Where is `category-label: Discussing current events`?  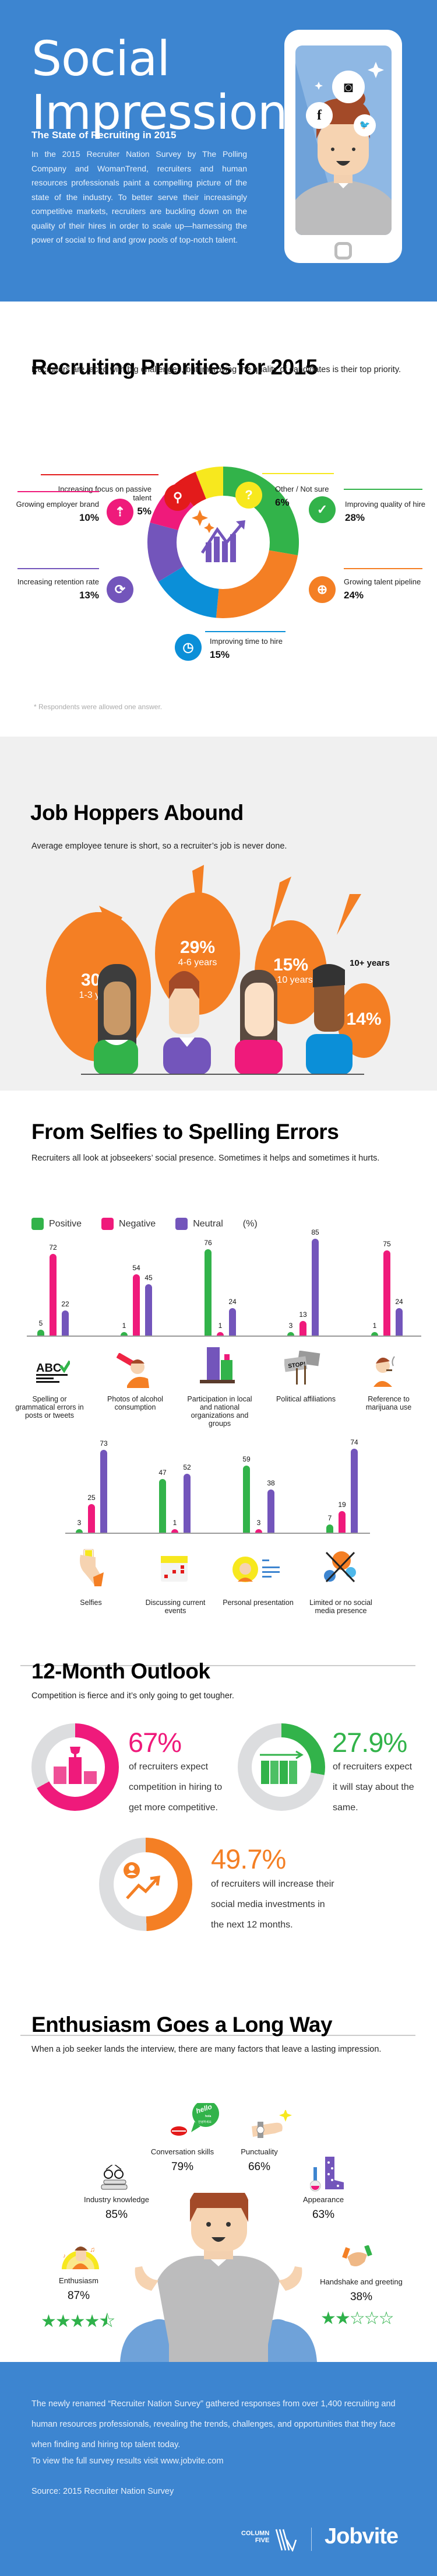
category-label: Discussing current events is located at coordinates (176, 1607).